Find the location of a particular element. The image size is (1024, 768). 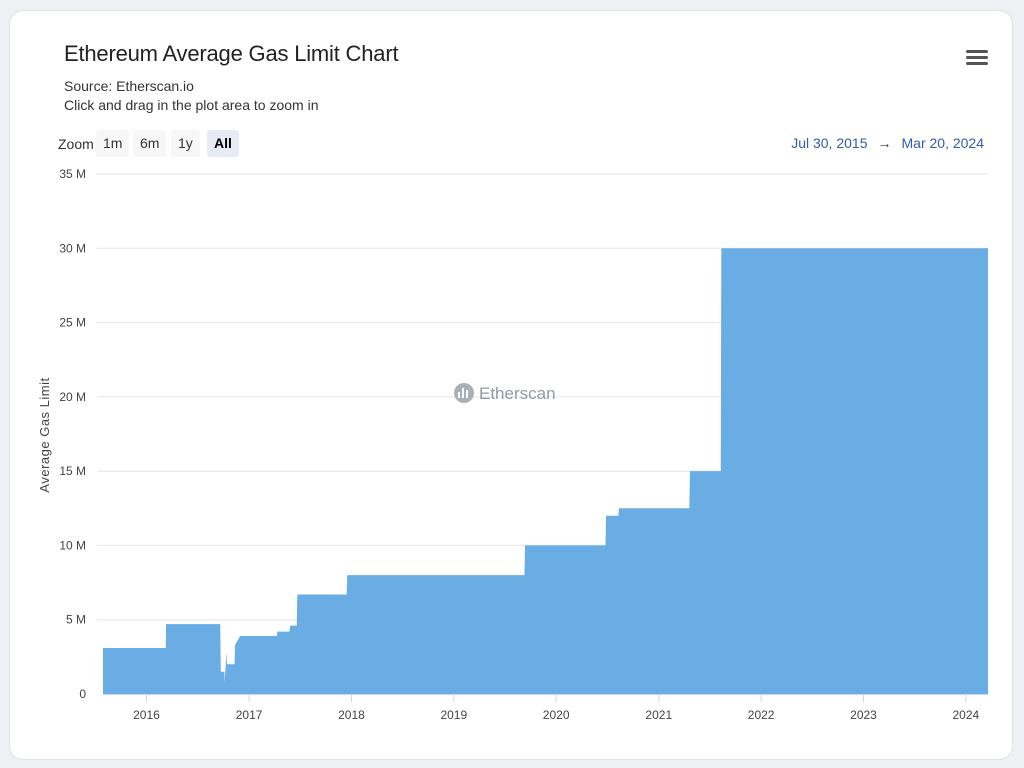

x-tick-label: 2019 is located at coordinates (453, 715).